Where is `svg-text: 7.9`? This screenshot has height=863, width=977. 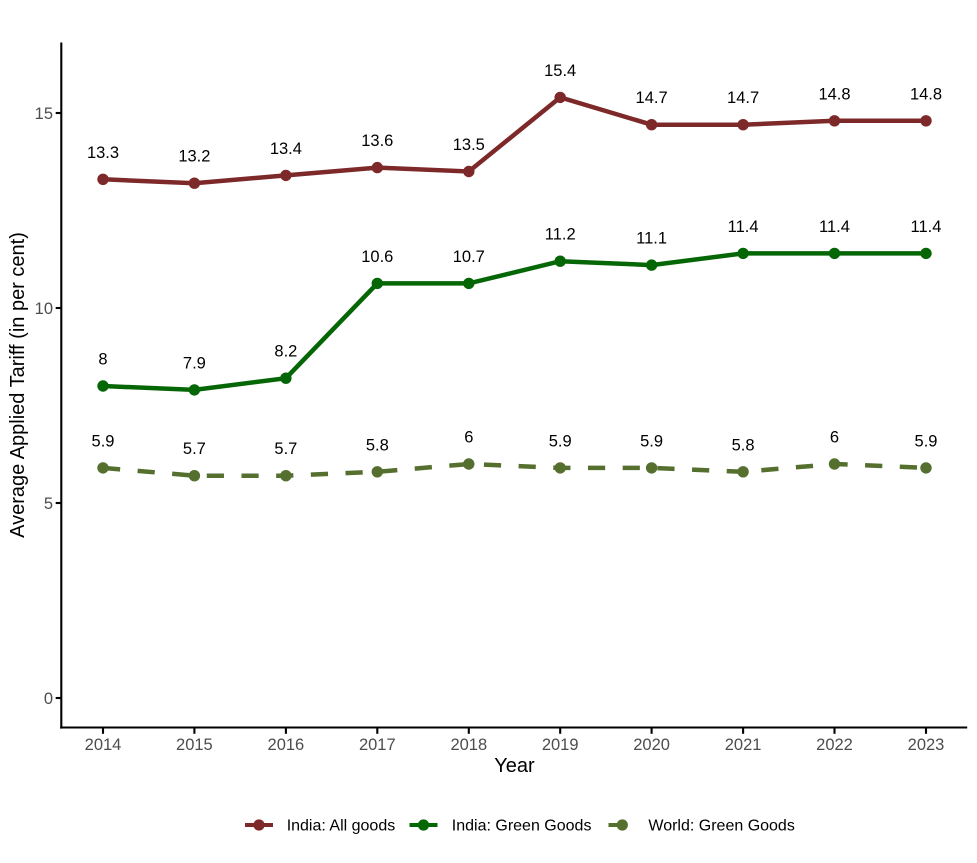
svg-text: 7.9 is located at coordinates (194, 363).